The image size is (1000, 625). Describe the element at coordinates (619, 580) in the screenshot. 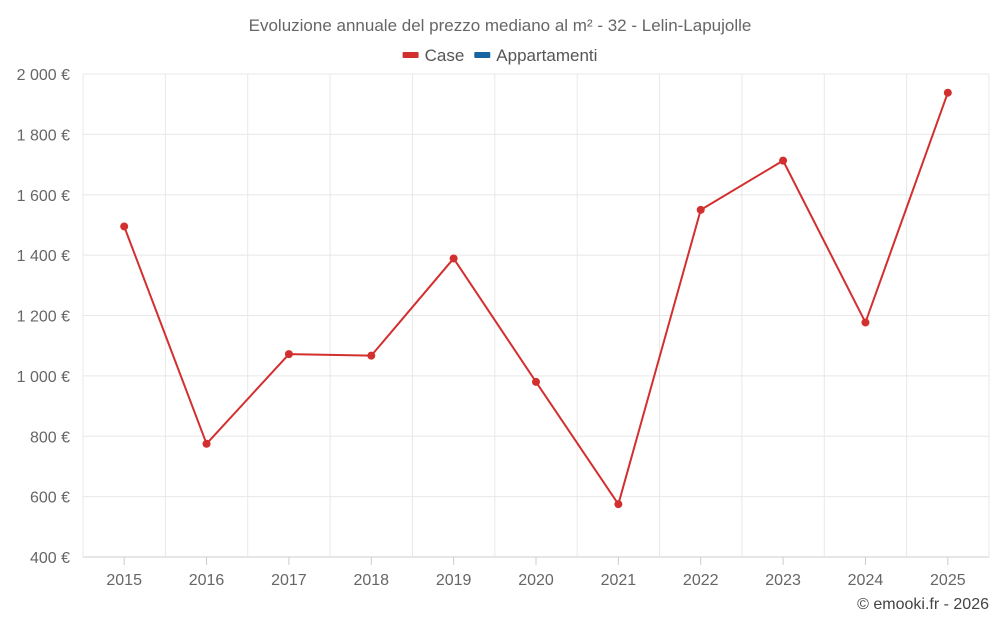

I see `x-tick-label: 2021` at that location.